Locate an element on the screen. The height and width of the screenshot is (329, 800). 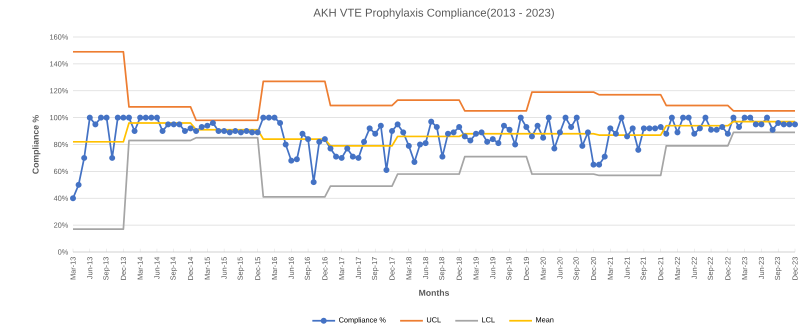
chart-title: AKH VTE Prophylaxis Compliance(2013 - 2023) is located at coordinates (433, 13).